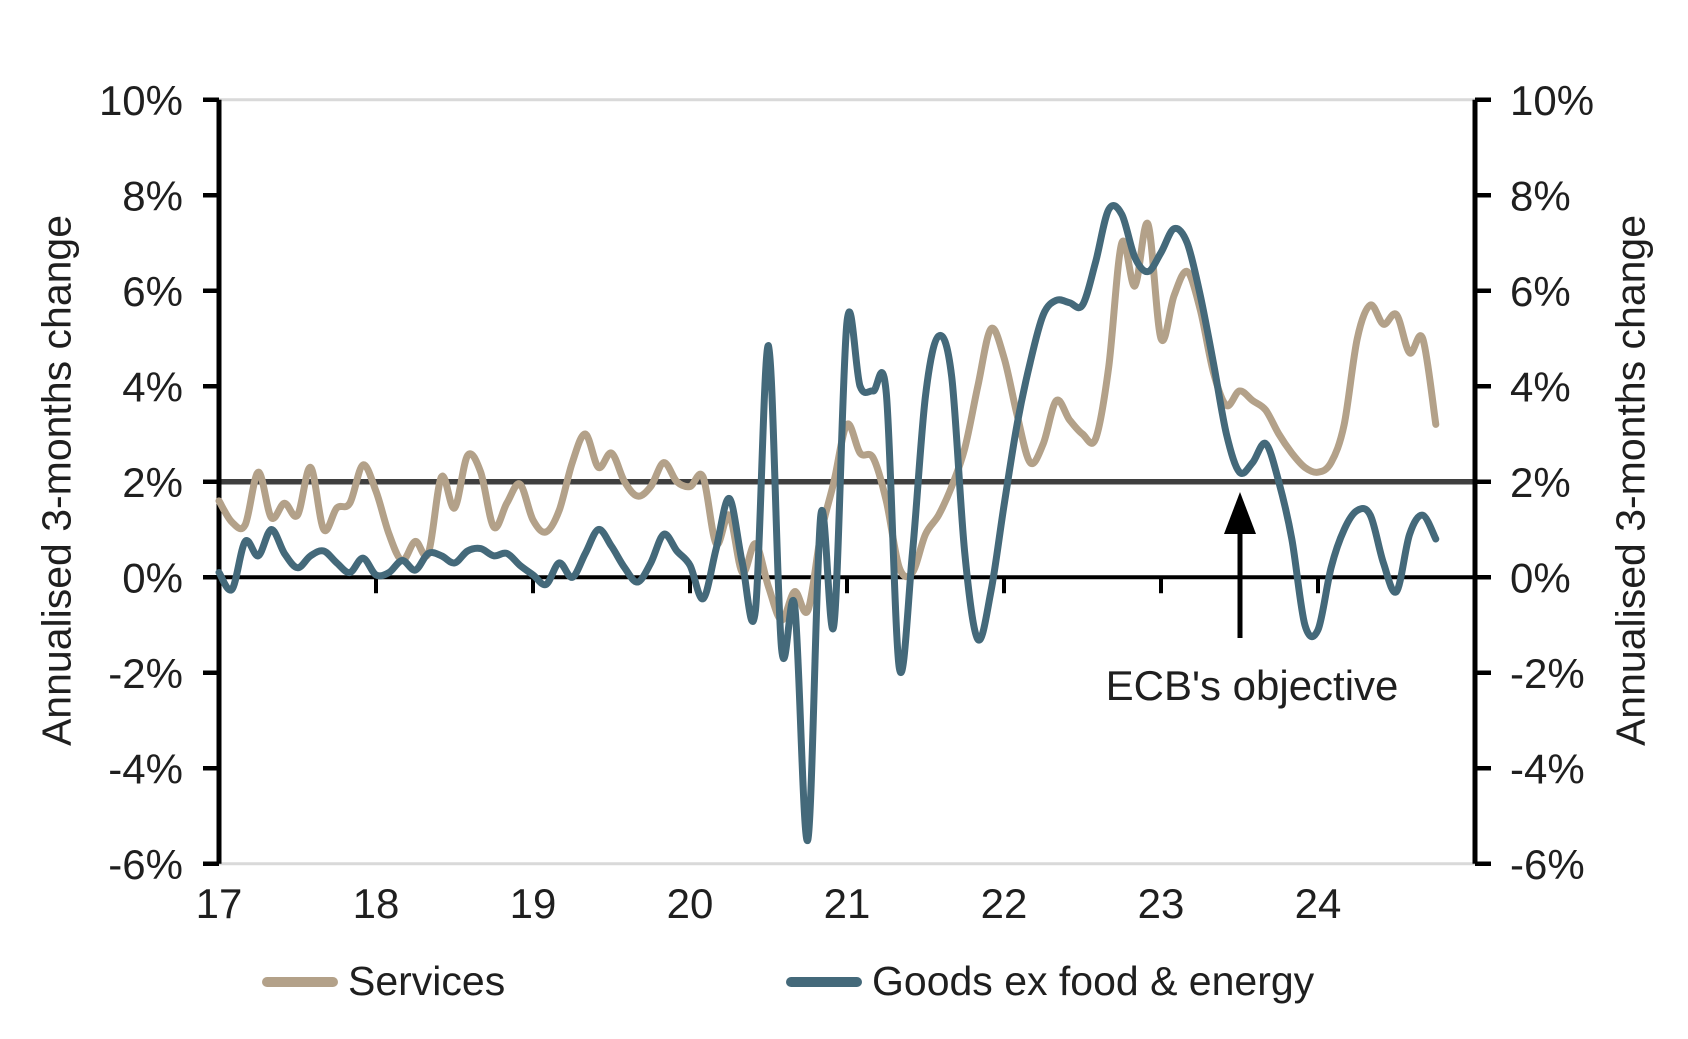 The image size is (1688, 1039). I want to click on legend-item-goods: Goods ex food & energy, so click(1050, 981).